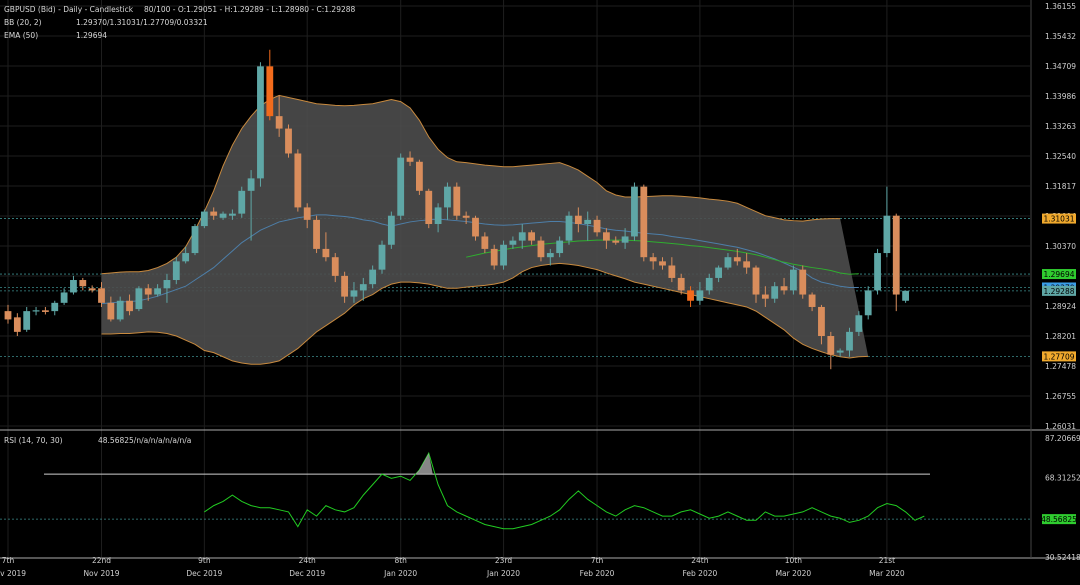 This screenshot has width=1080, height=585. What do you see at coordinates (91, 35) in the screenshot?
I see `header-ema-value: 1.29694` at bounding box center [91, 35].